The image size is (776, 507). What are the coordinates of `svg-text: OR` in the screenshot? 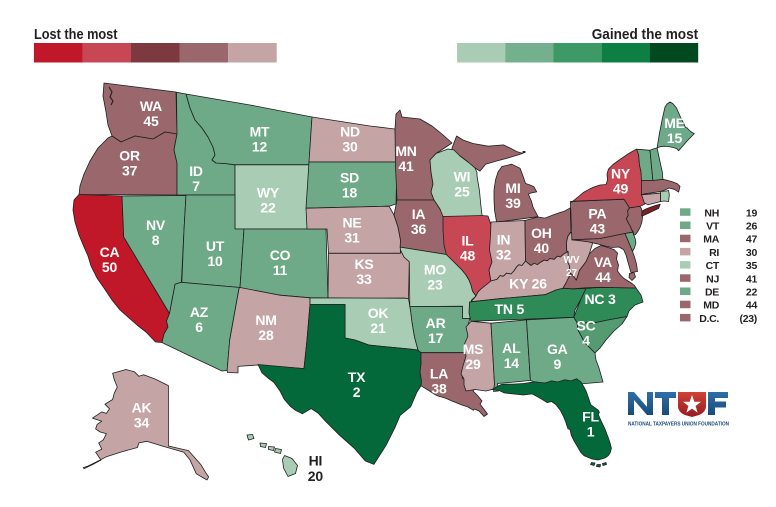 It's located at (129, 156).